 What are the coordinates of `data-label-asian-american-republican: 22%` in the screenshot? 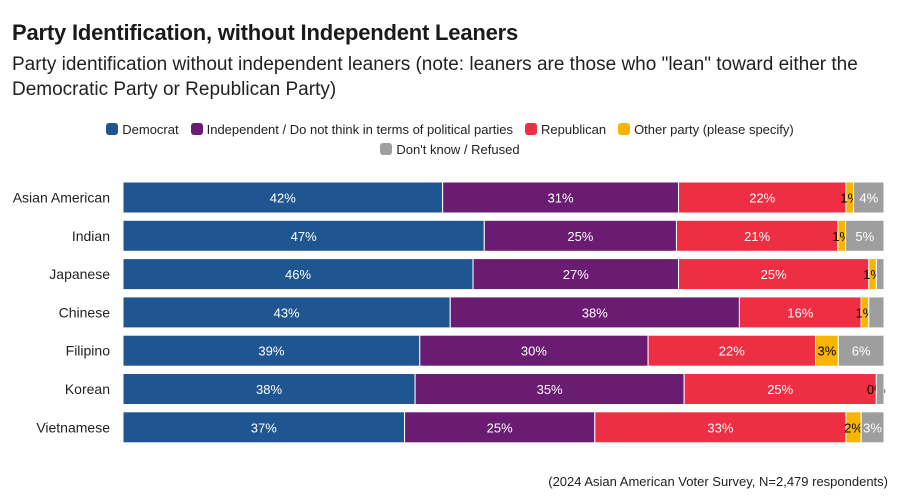 It's located at (762, 198).